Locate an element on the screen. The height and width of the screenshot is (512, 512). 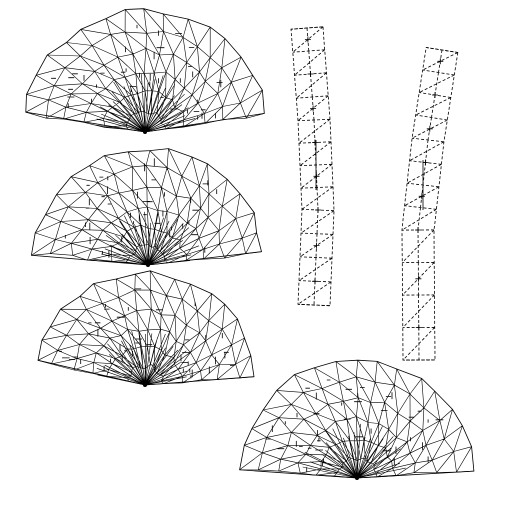
uv-fan-outline is located at coordinates (145, 70).